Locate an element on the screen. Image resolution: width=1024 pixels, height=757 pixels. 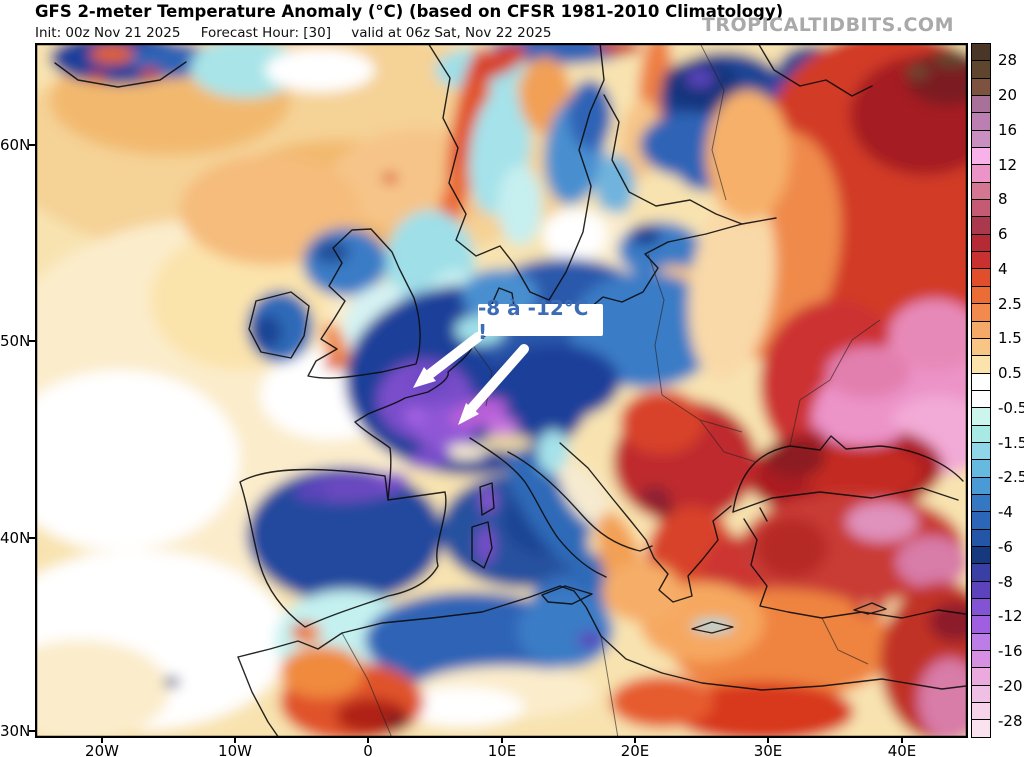
colorbar-tick-label: -16 is located at coordinates (1010, 651).